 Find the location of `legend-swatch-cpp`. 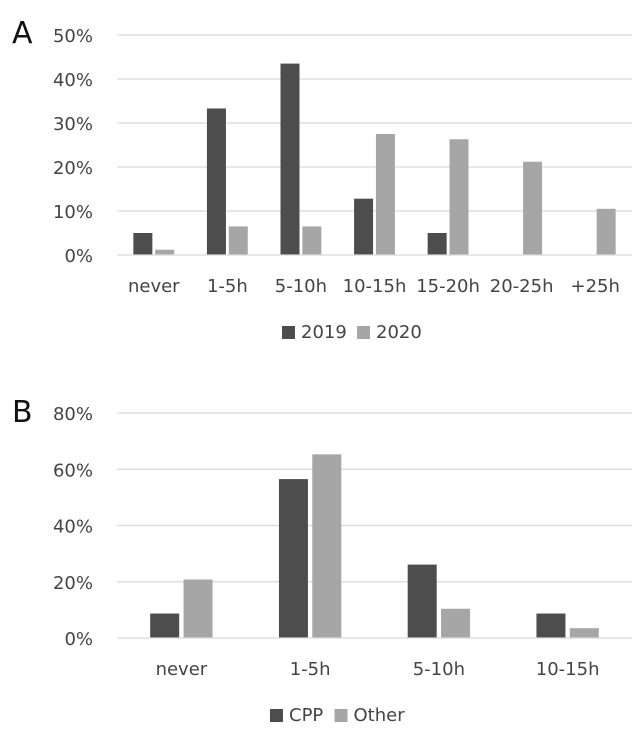

legend-swatch-cpp is located at coordinates (276, 715).